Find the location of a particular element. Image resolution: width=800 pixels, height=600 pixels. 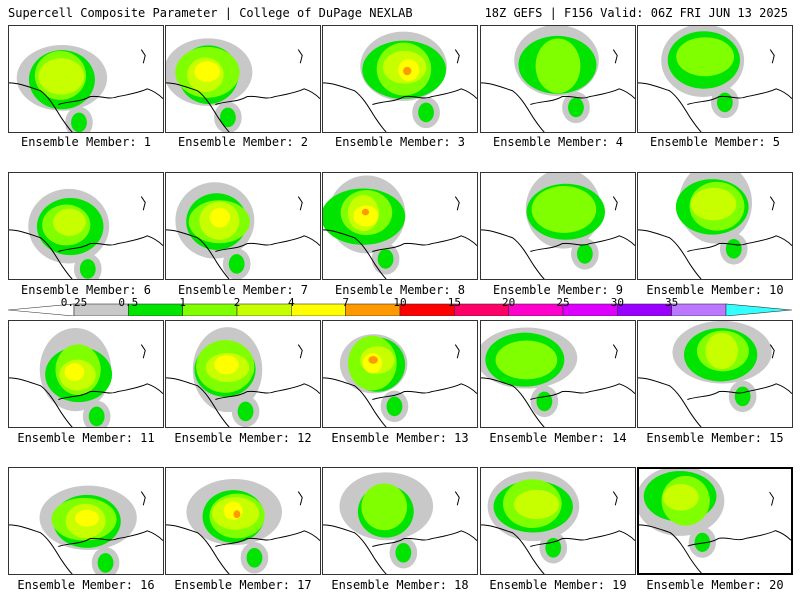

colorbar-tick-label: 0.25 is located at coordinates (74, 302).